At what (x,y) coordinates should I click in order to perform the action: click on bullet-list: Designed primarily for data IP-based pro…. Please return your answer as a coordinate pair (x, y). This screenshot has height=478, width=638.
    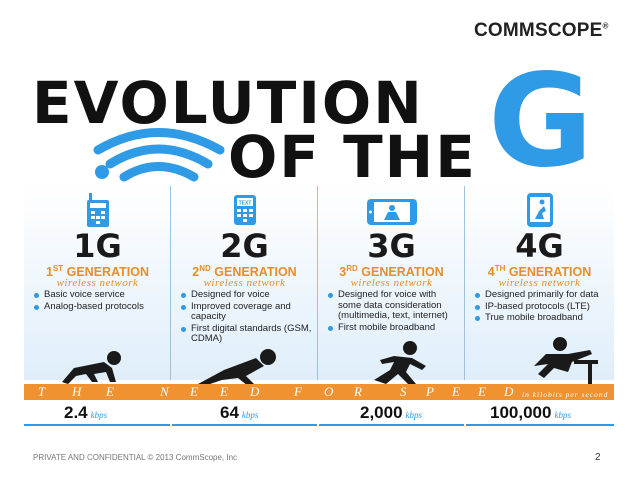
    Looking at the image, I should click on (541, 307).